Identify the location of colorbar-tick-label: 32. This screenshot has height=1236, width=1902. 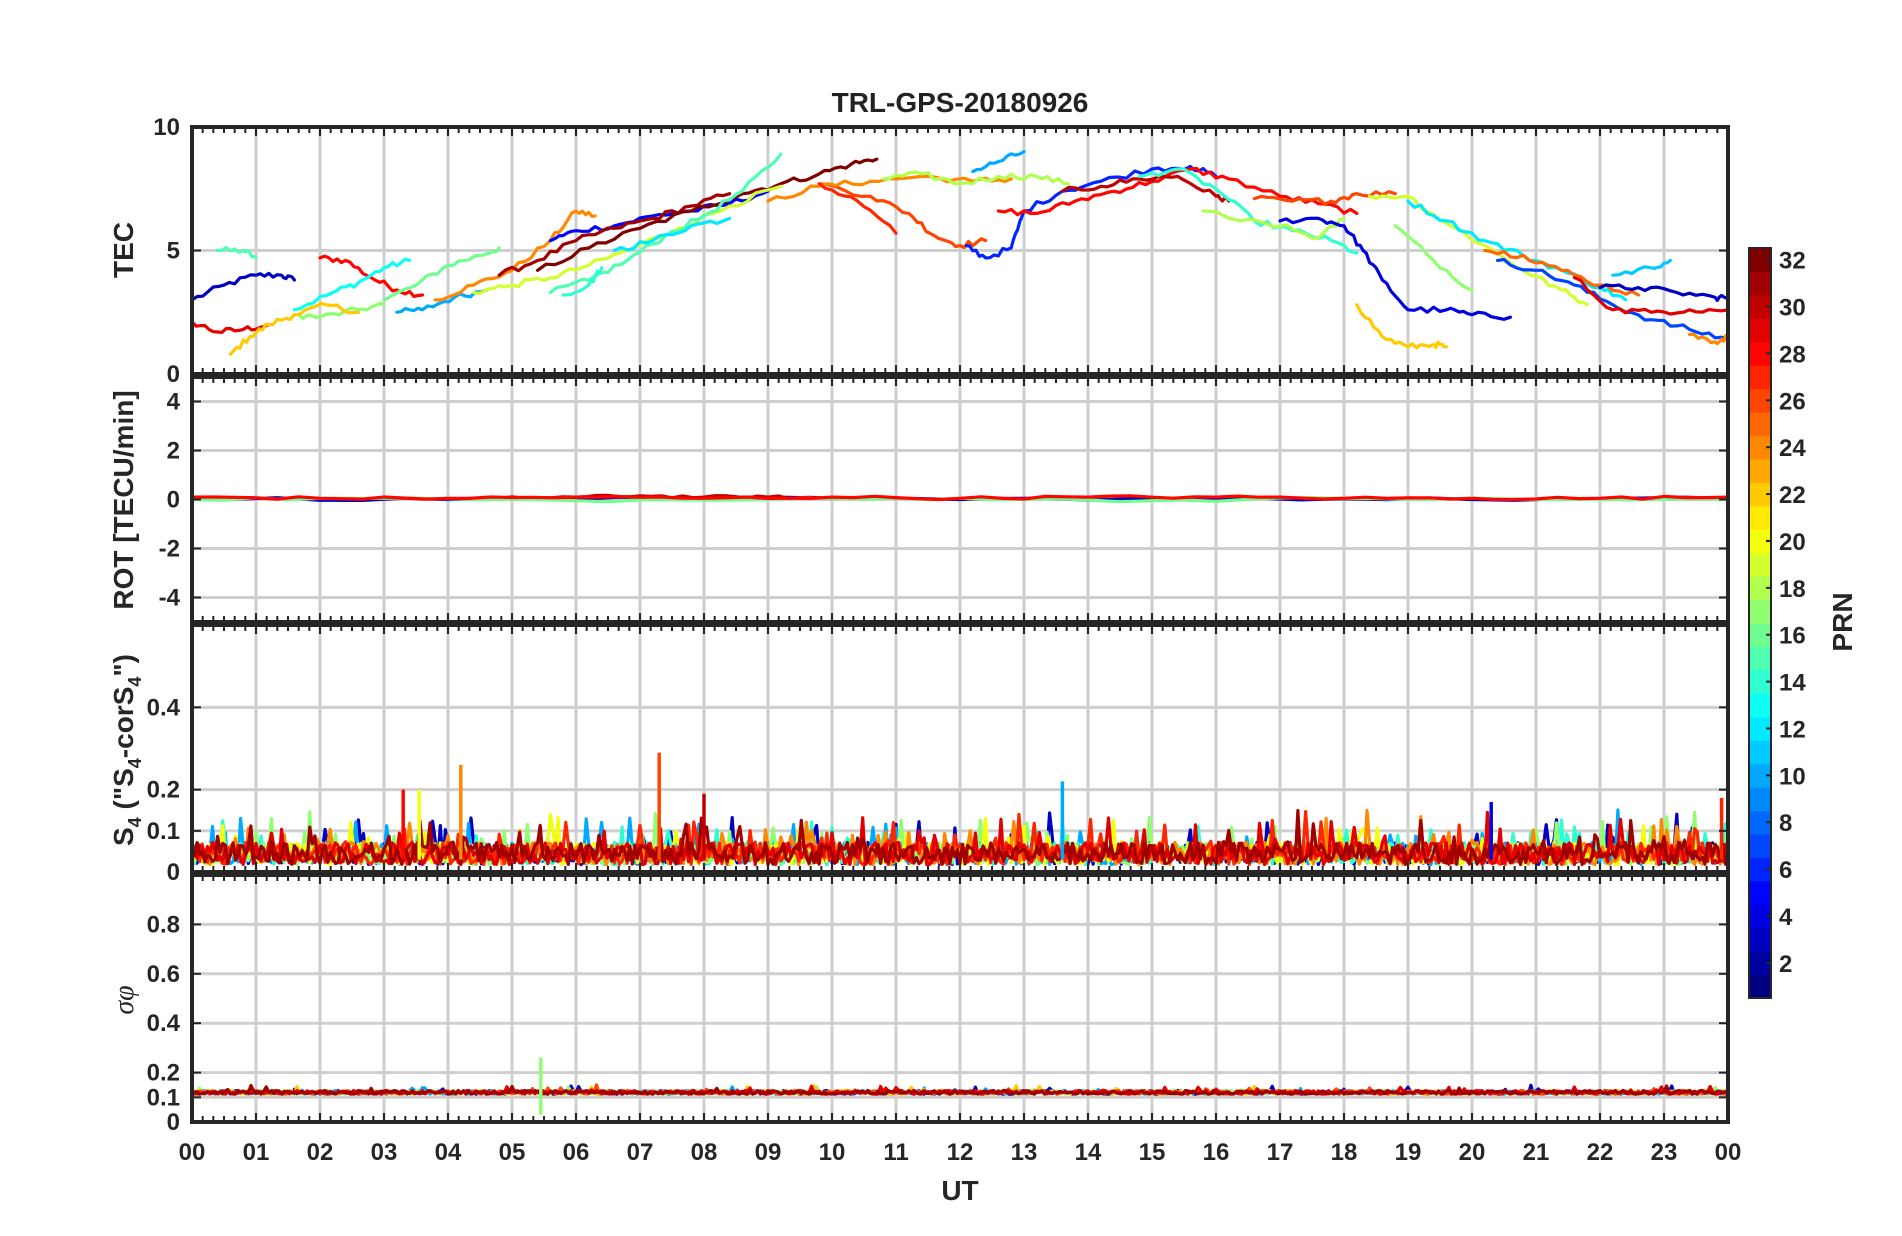
(1792, 261).